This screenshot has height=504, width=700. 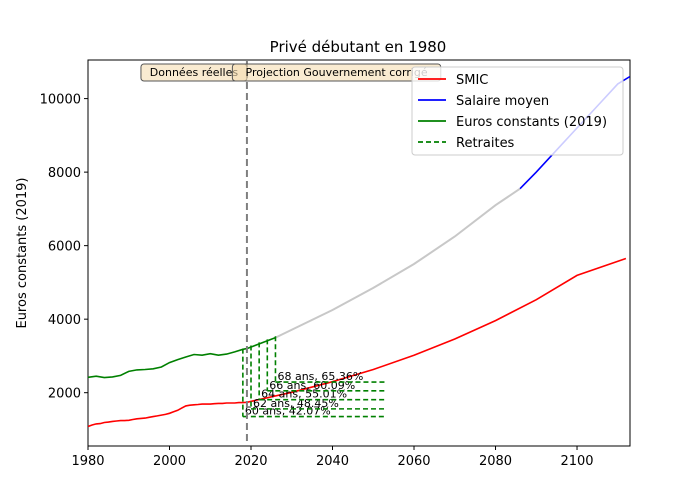 What do you see at coordinates (485, 143) in the screenshot?
I see `legend-label-3: Retraites` at bounding box center [485, 143].